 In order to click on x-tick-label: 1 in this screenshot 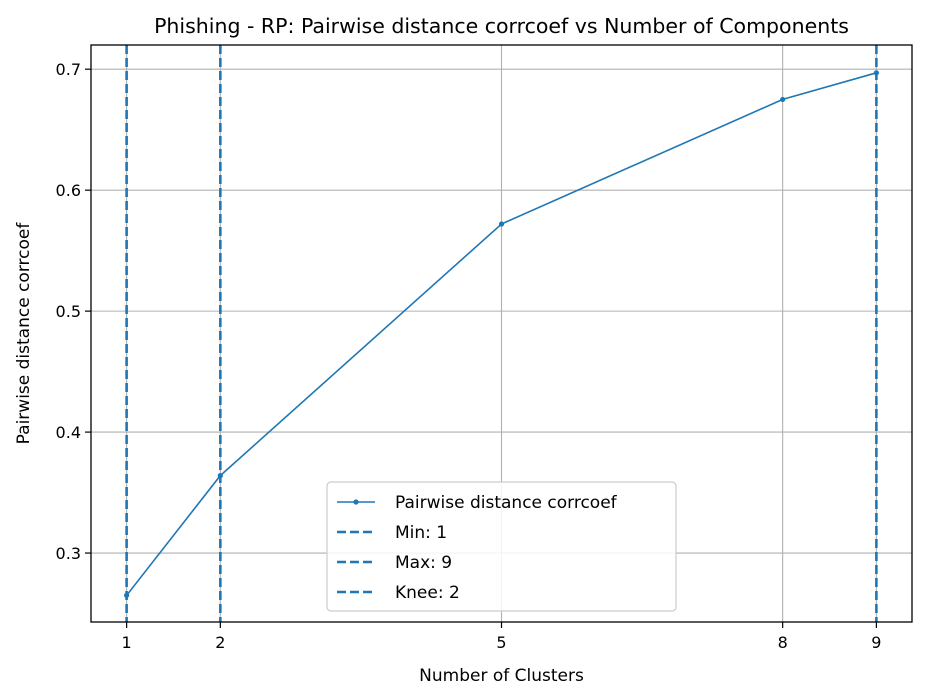, I will do `click(127, 642)`.